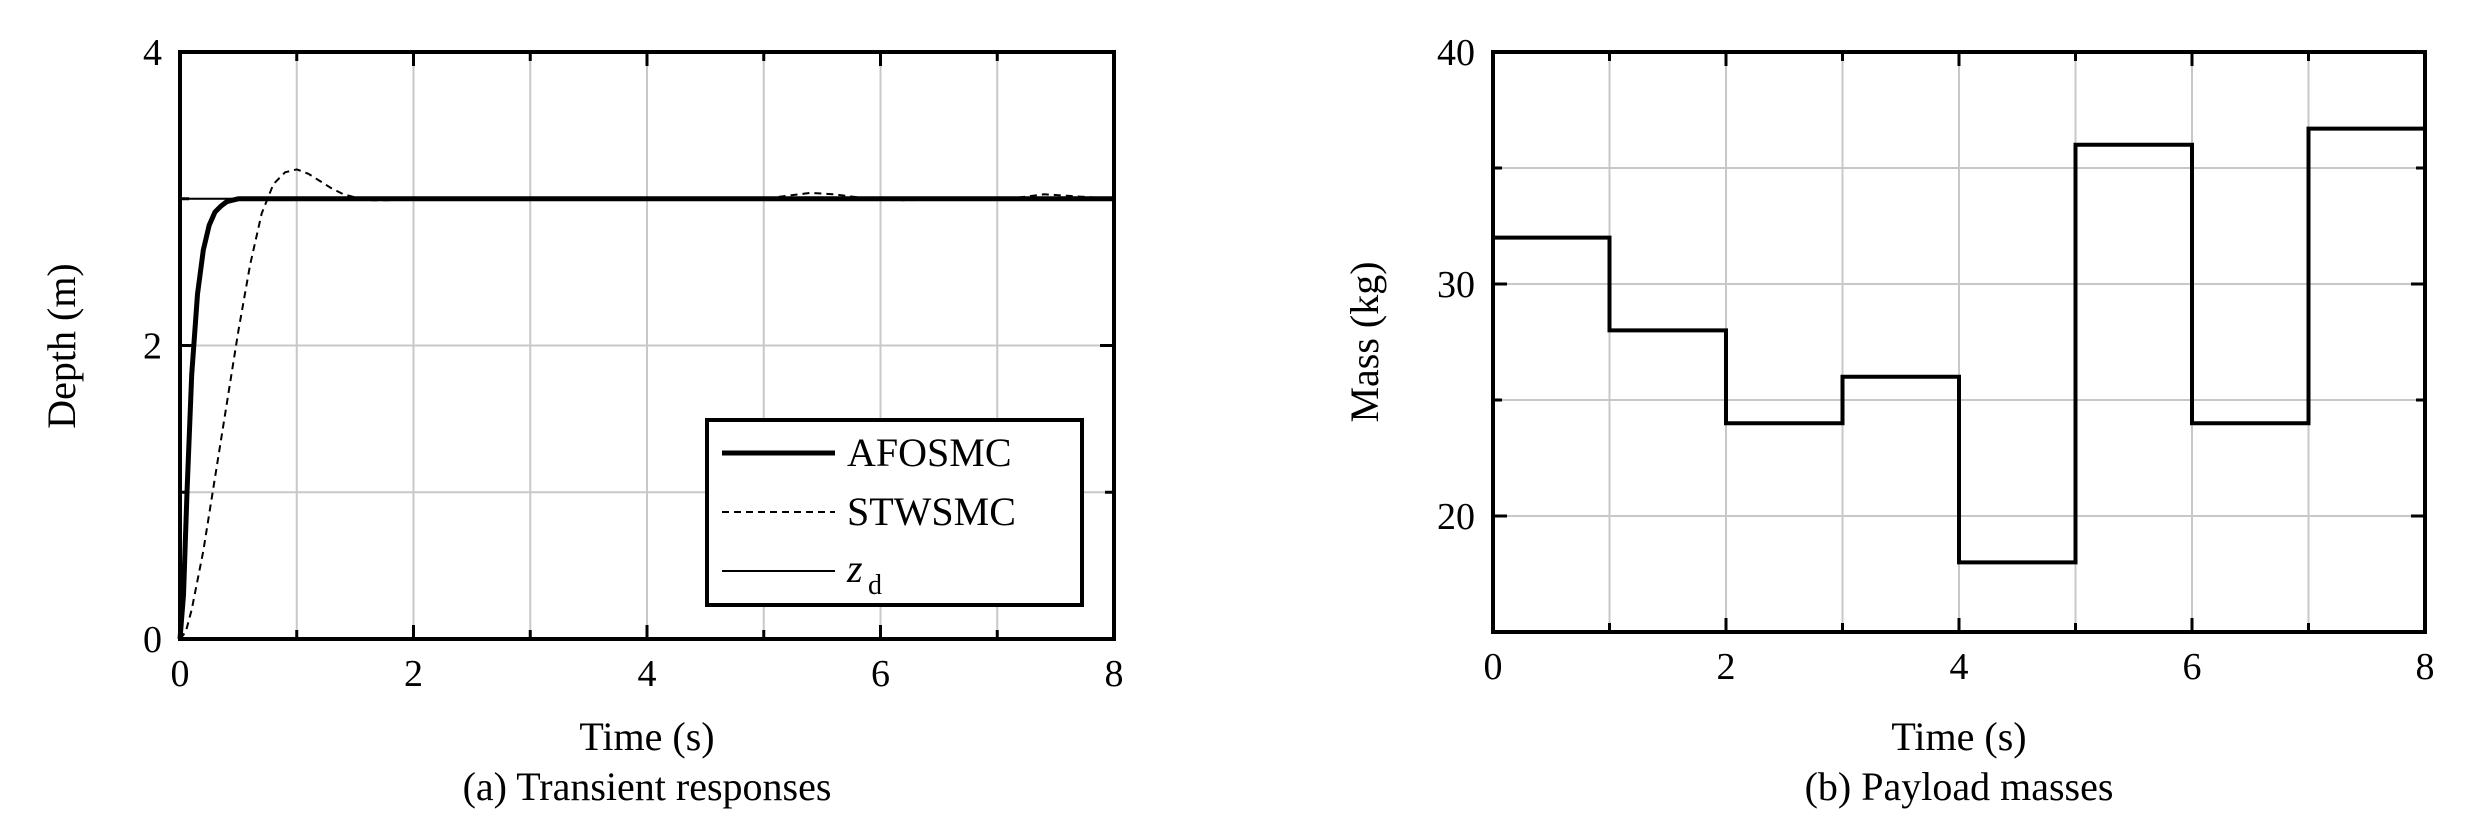  Describe the element at coordinates (1364, 341) in the screenshot. I see `y-axis-label: Mass (kg)` at that location.